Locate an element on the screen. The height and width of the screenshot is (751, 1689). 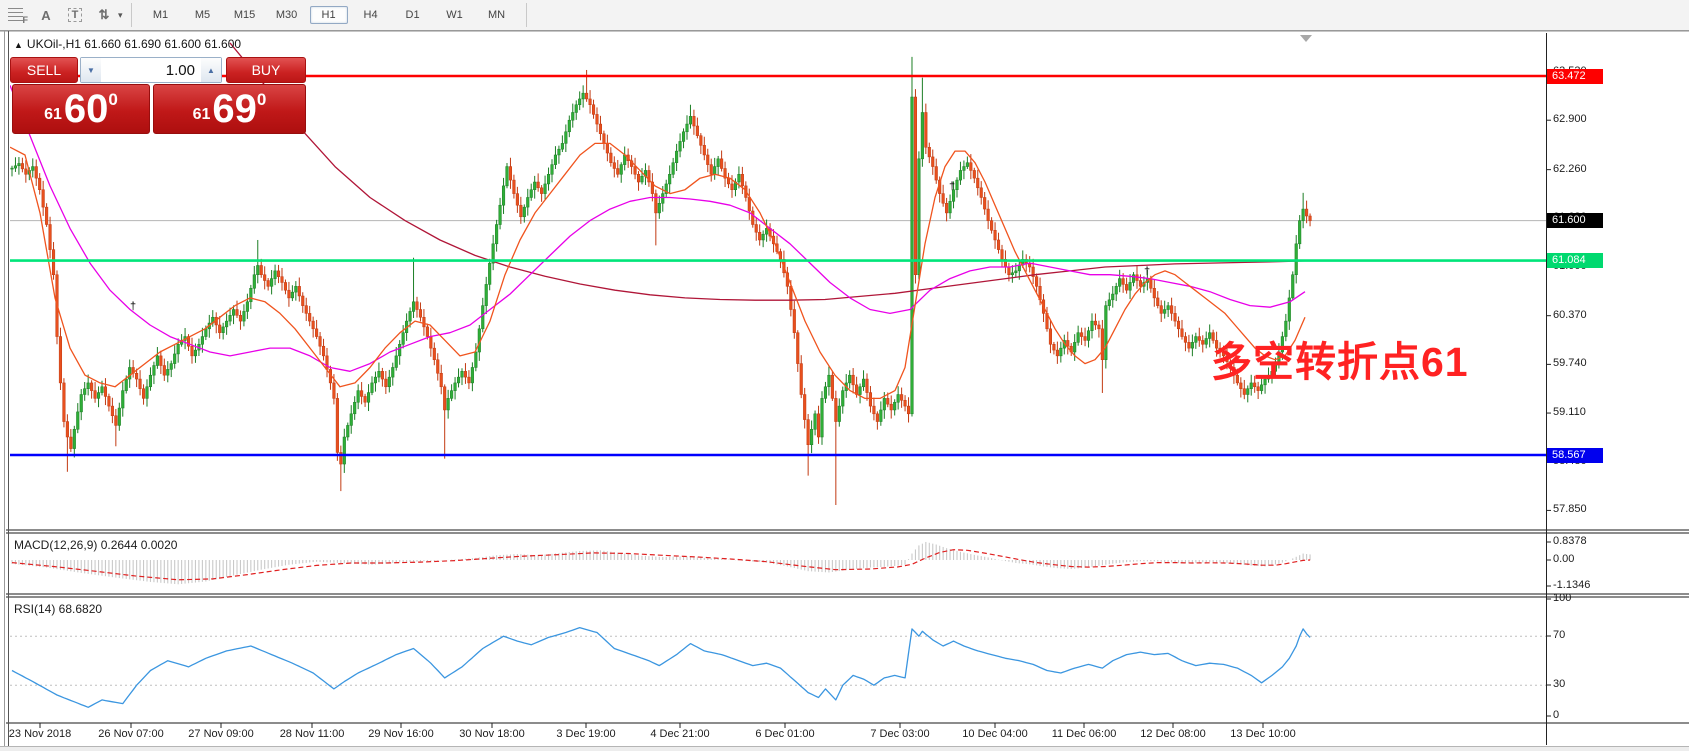
macd-label: MACD(12,26,9) 0.2644 0.0020 is located at coordinates (96, 545).